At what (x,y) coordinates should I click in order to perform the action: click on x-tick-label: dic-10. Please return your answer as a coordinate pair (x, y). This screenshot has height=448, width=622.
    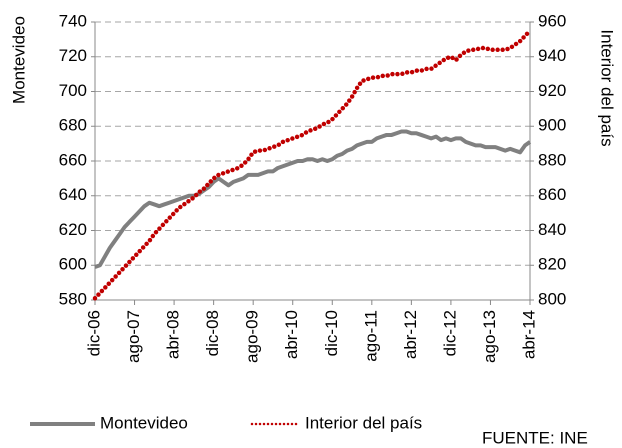
    Looking at the image, I should click on (331, 333).